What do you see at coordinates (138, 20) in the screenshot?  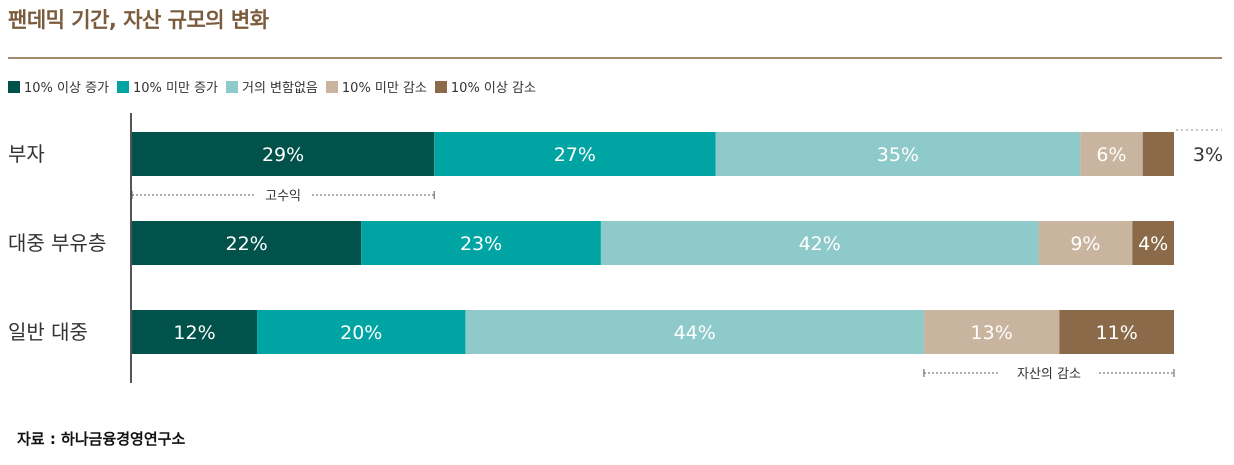 I see `chart-title: 팬데믹 기간, 자산 규모의 변화` at bounding box center [138, 20].